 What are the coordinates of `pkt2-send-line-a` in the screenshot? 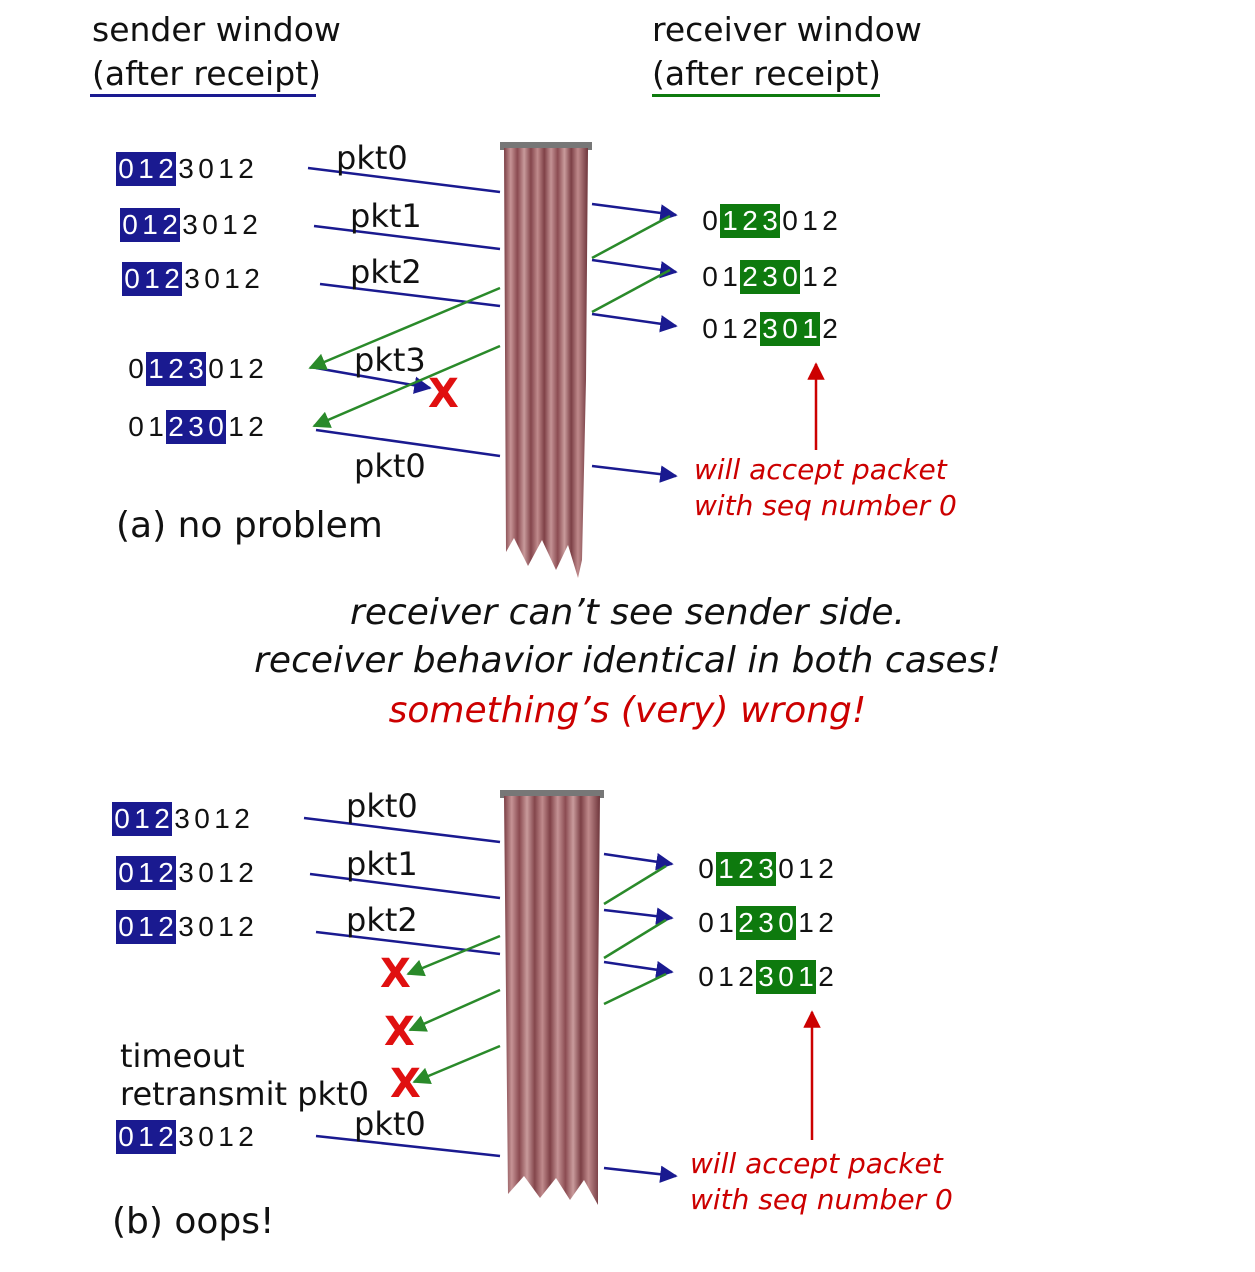 It's located at (410, 295).